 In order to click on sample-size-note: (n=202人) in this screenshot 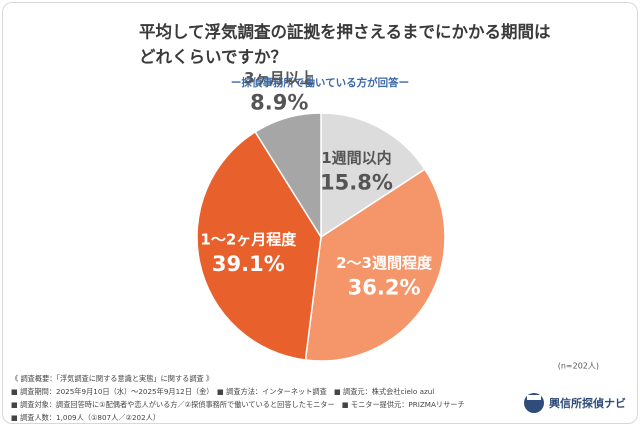, I will do `click(578, 366)`.